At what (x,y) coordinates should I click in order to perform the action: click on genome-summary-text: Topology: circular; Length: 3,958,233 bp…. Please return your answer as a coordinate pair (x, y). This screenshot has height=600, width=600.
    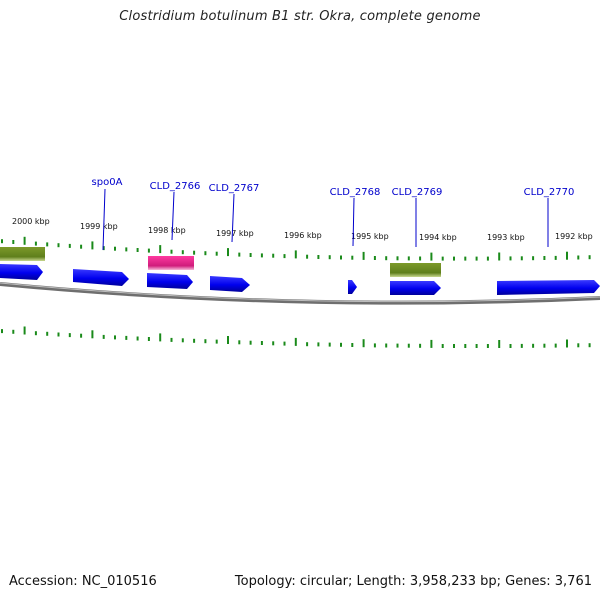
    Looking at the image, I should click on (413, 581).